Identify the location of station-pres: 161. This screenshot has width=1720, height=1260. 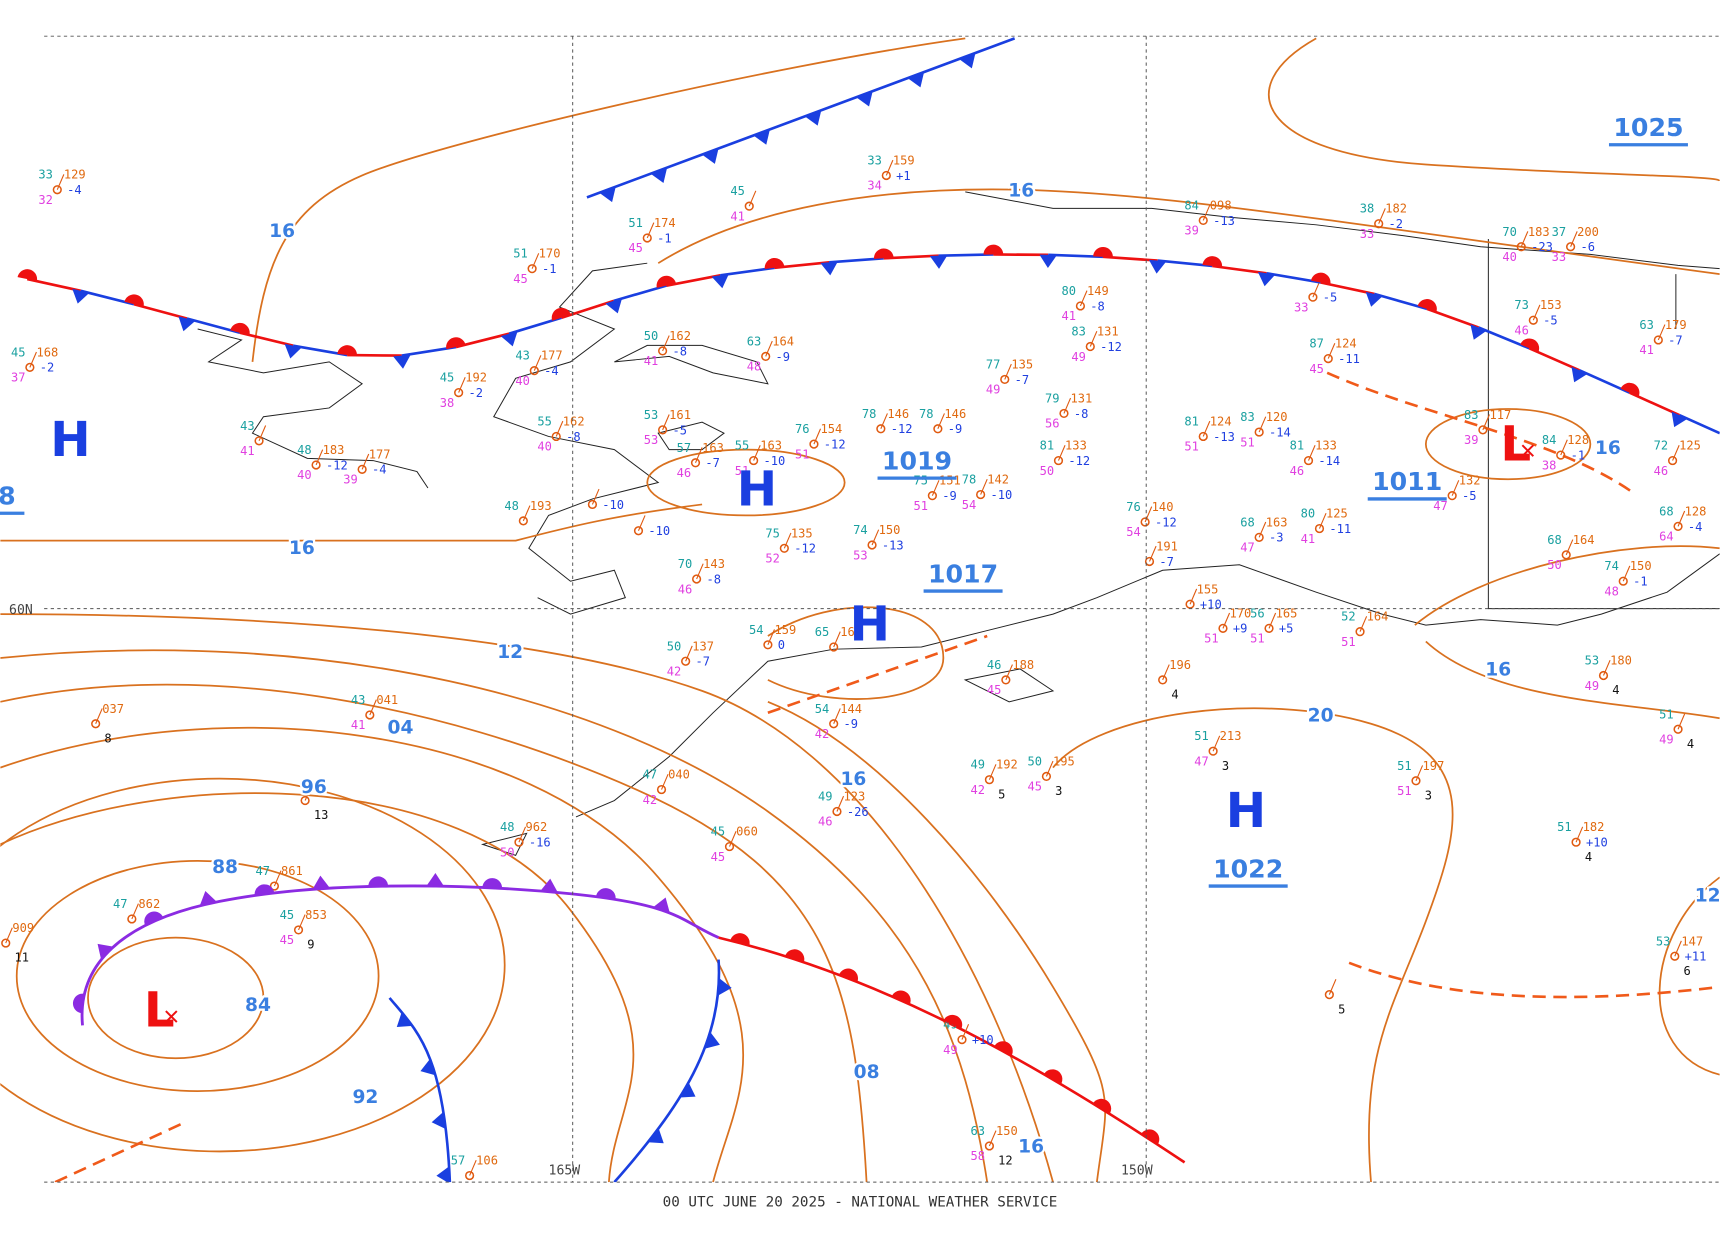
(851, 632).